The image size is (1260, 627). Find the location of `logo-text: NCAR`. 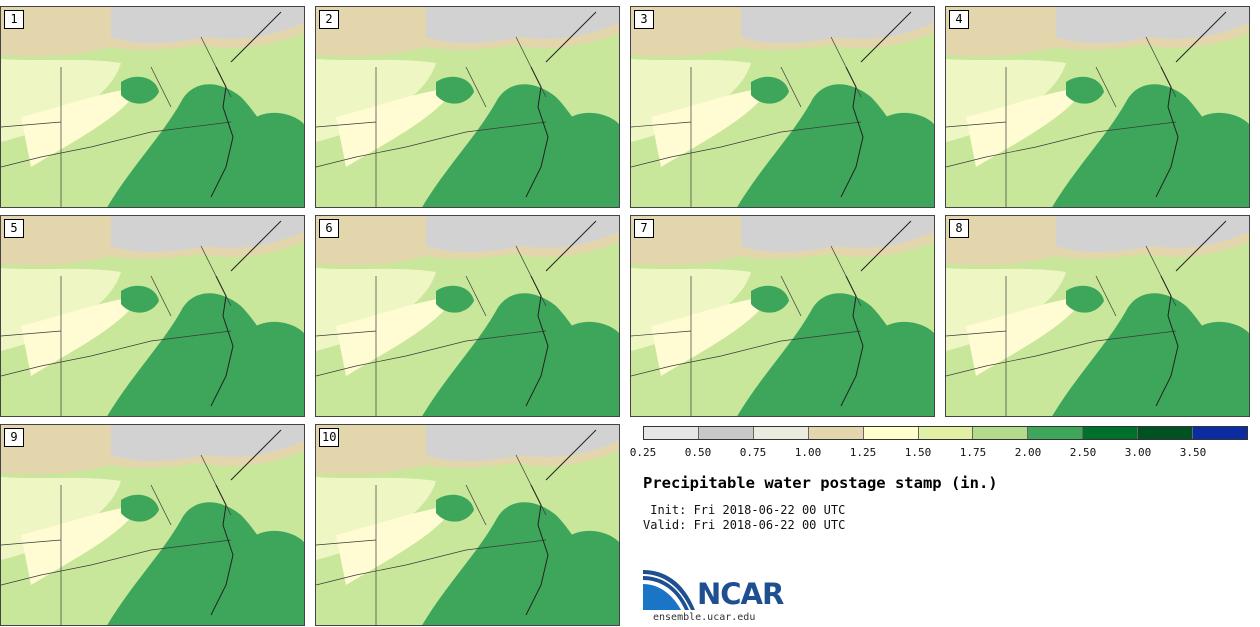

logo-text: NCAR is located at coordinates (740, 594).